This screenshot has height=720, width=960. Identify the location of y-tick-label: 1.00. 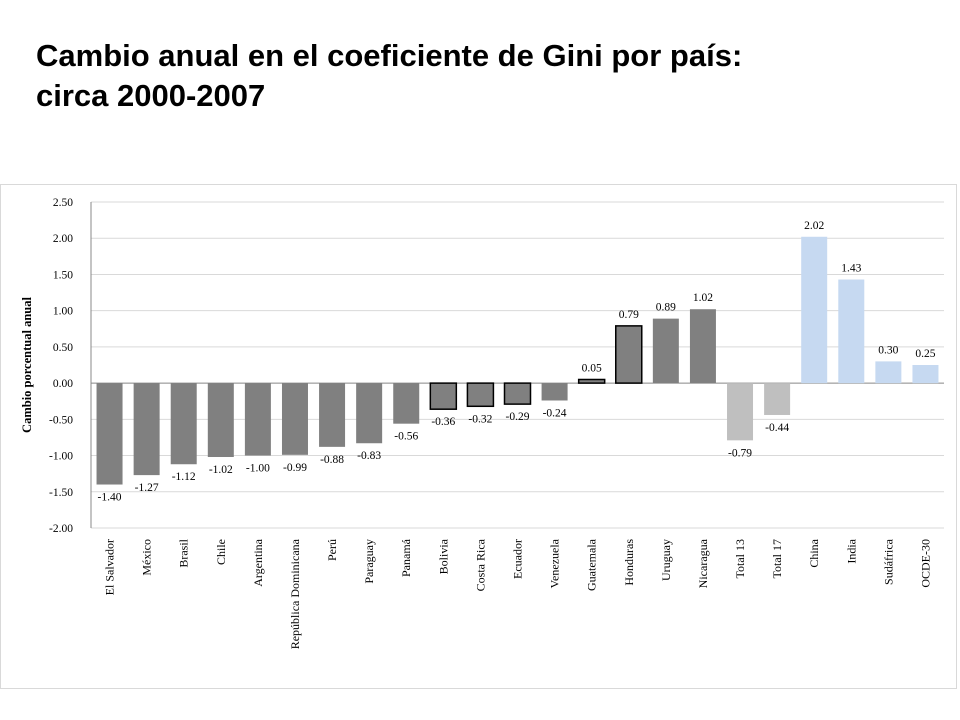
(63, 312).